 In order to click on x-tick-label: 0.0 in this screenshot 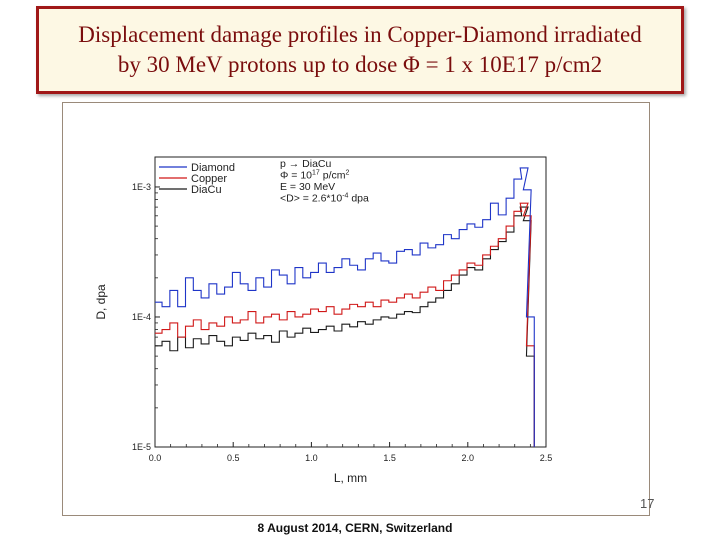, I will do `click(155, 458)`.